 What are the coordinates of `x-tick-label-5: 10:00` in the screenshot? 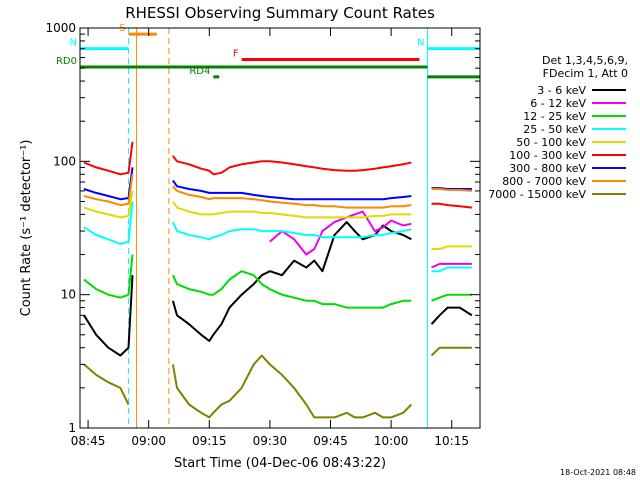 It's located at (391, 441).